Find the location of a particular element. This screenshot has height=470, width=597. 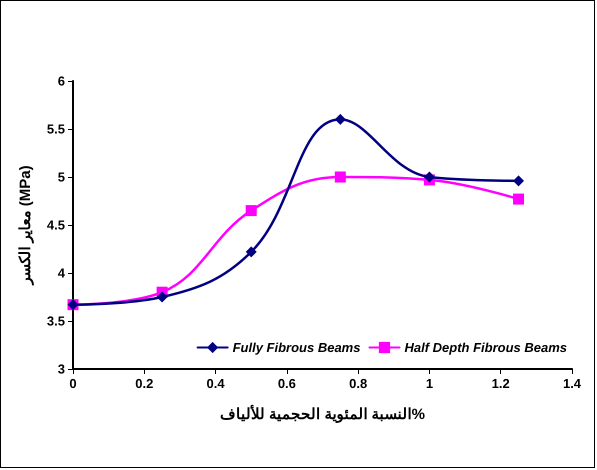

x-tick-label: 1 is located at coordinates (430, 383).